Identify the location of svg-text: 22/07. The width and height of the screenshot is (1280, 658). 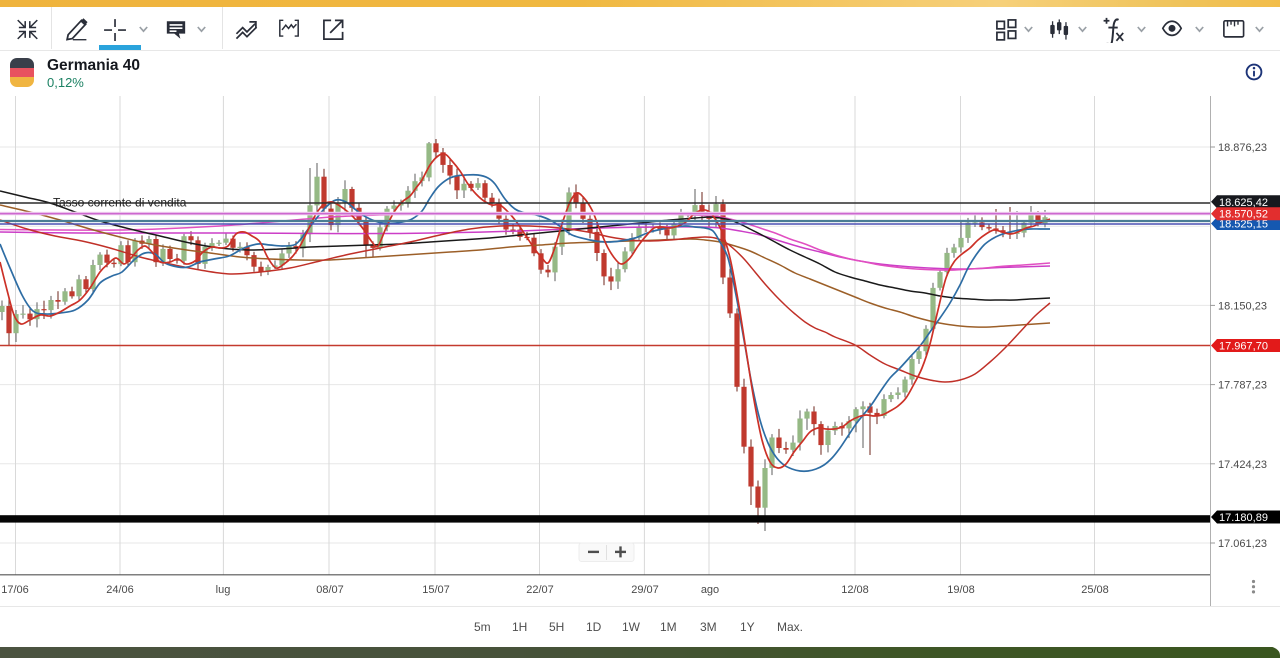
(540, 590).